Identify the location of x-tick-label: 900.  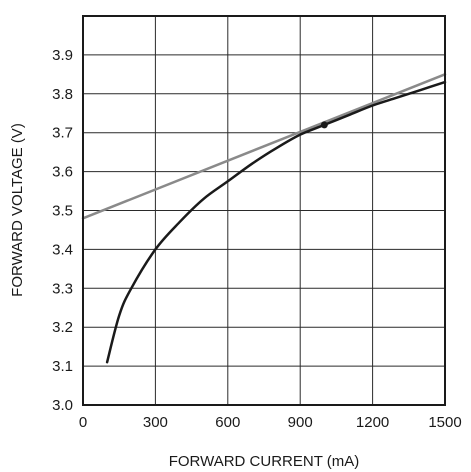
(300, 422).